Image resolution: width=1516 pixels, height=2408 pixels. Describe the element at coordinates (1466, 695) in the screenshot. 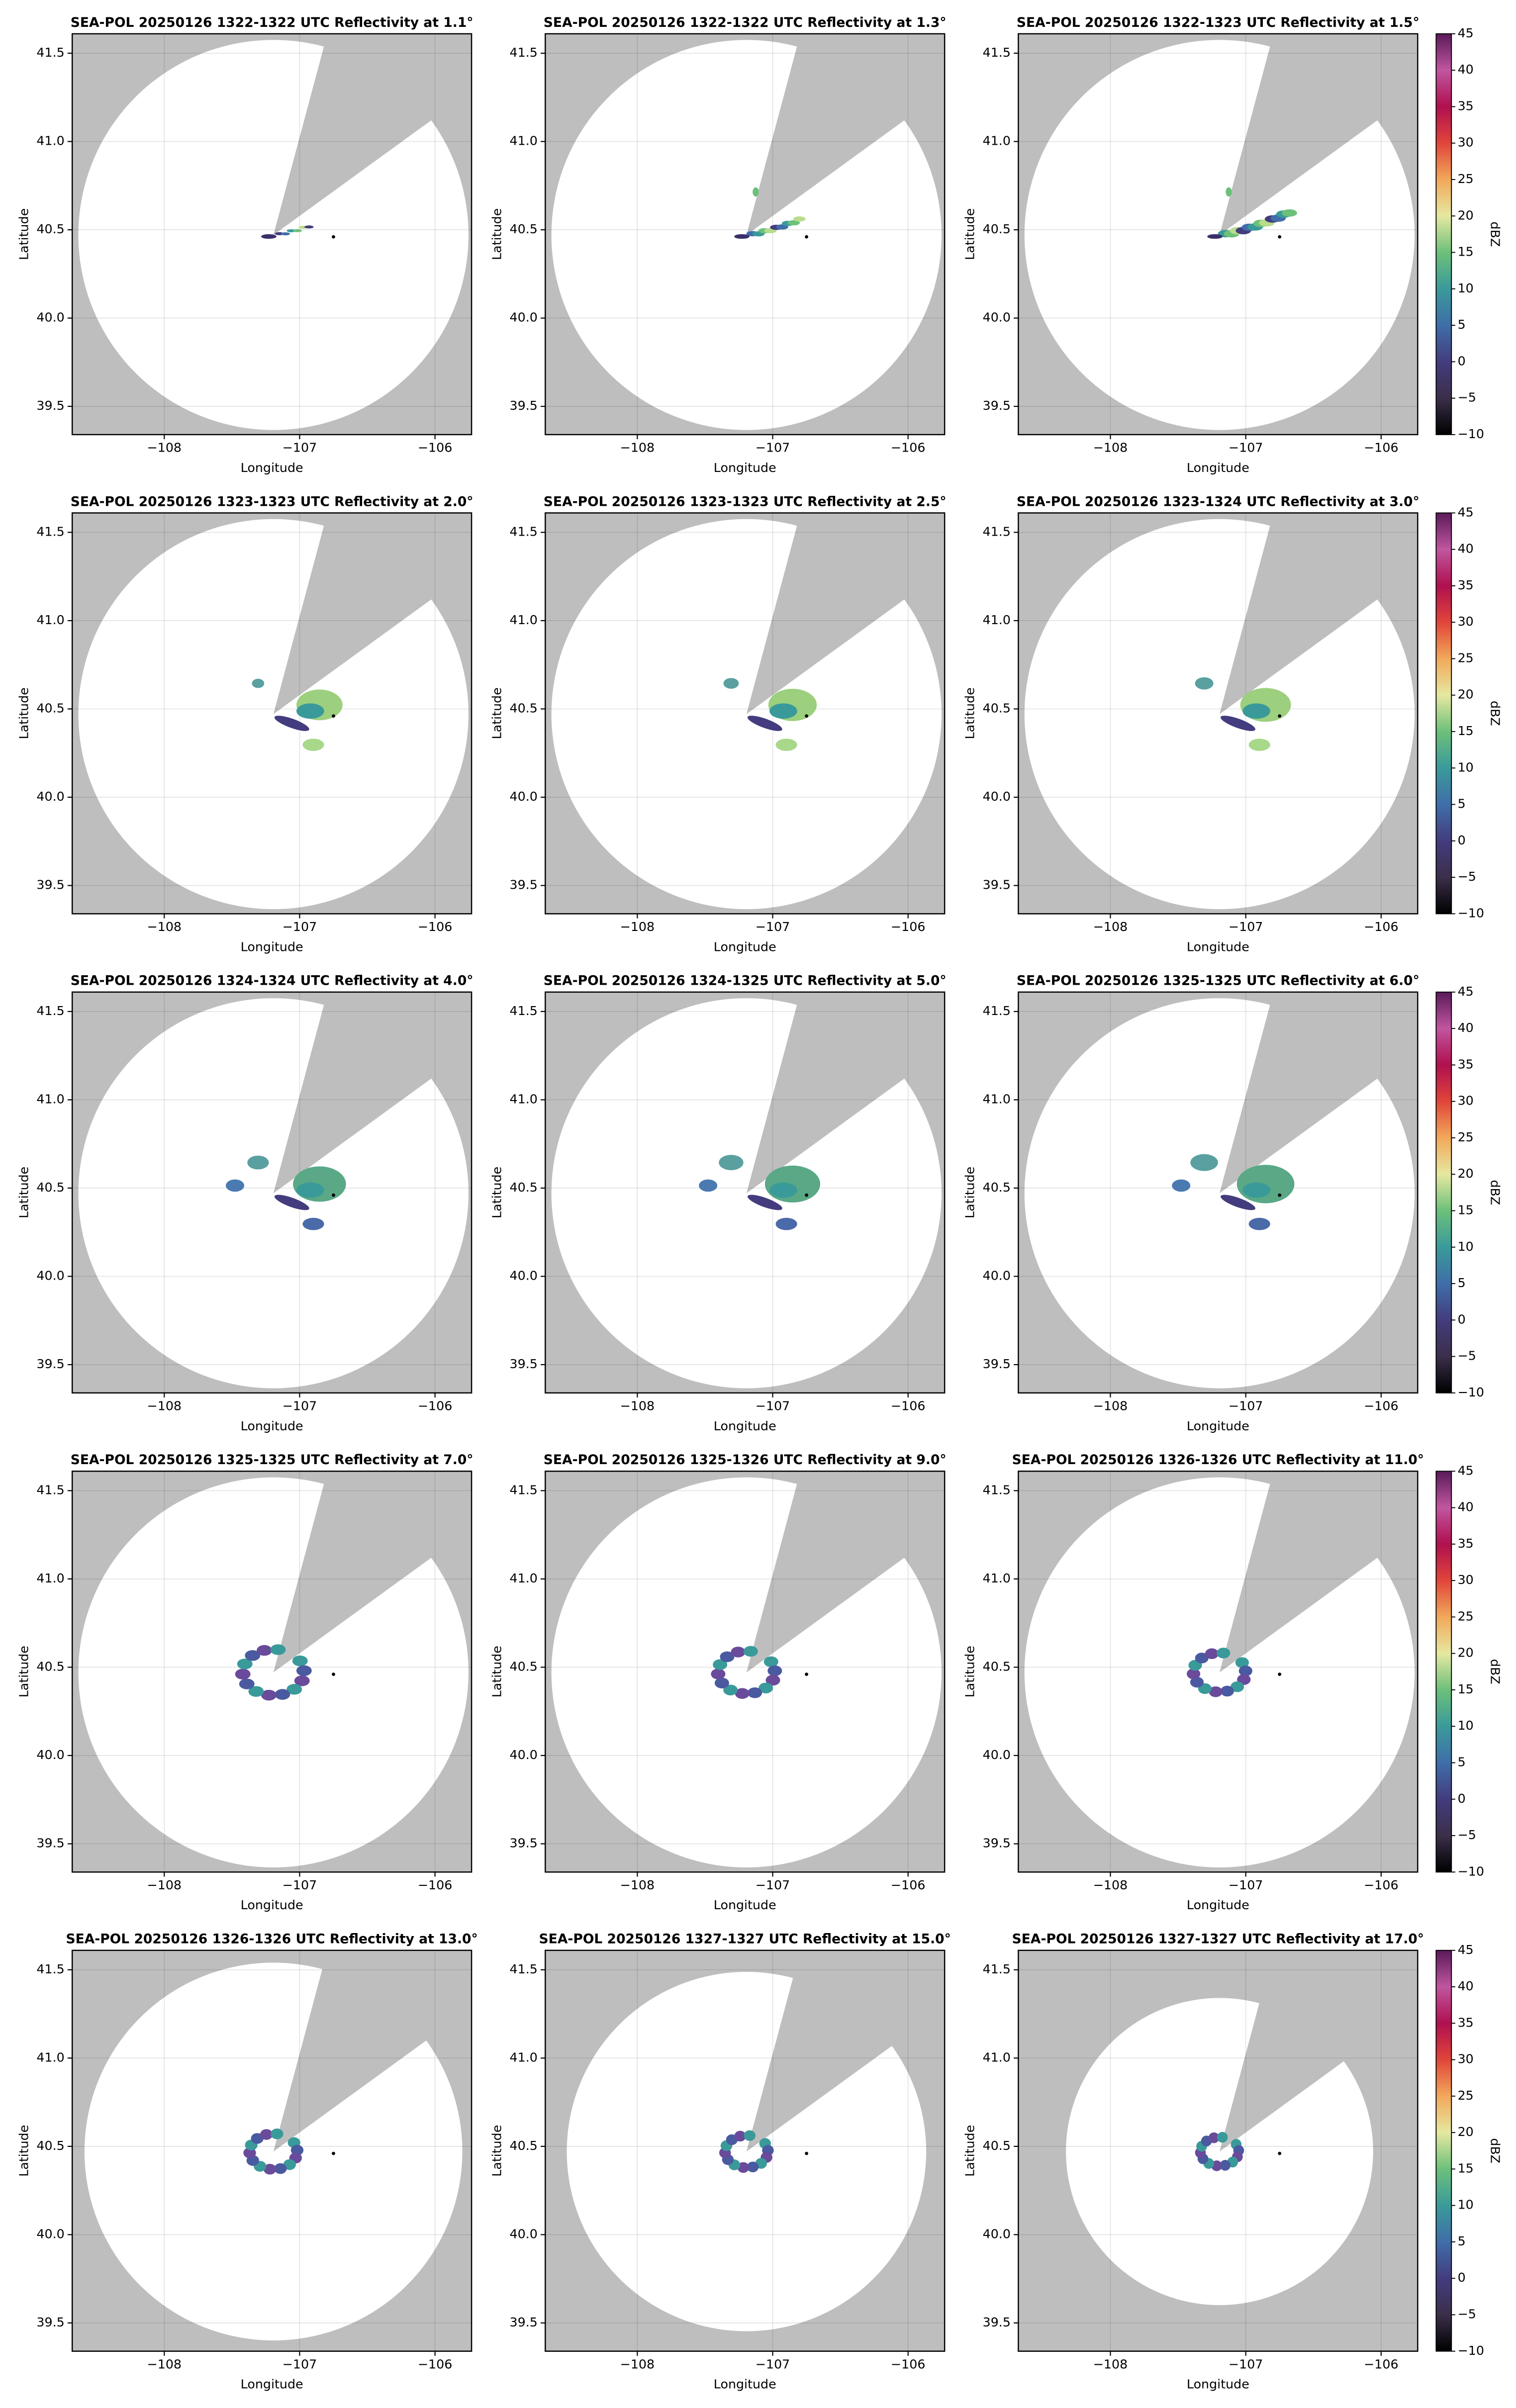

I see `colorbar-tick-label: 20` at that location.